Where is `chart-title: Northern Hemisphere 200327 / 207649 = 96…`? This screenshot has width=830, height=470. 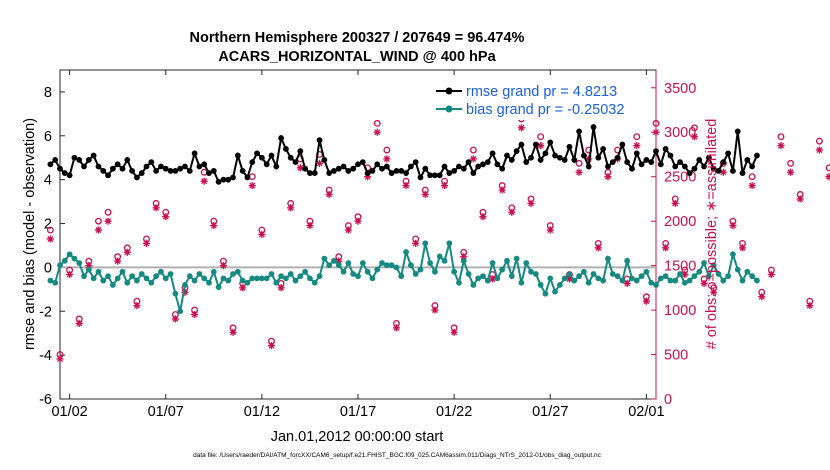
chart-title: Northern Hemisphere 200327 / 207649 = 96… is located at coordinates (357, 38).